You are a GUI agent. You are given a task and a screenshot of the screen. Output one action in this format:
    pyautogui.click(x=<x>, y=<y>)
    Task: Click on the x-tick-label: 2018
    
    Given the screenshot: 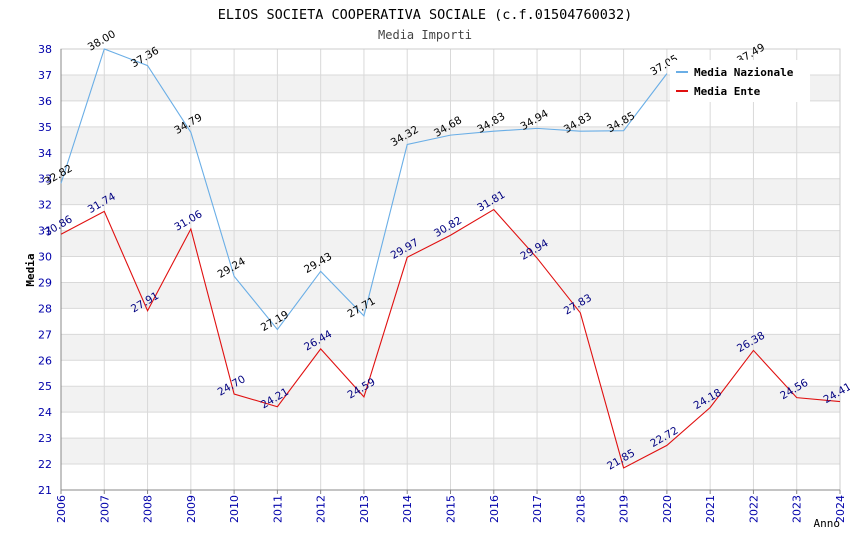 What is the action you would take?
    pyautogui.click(x=580, y=509)
    